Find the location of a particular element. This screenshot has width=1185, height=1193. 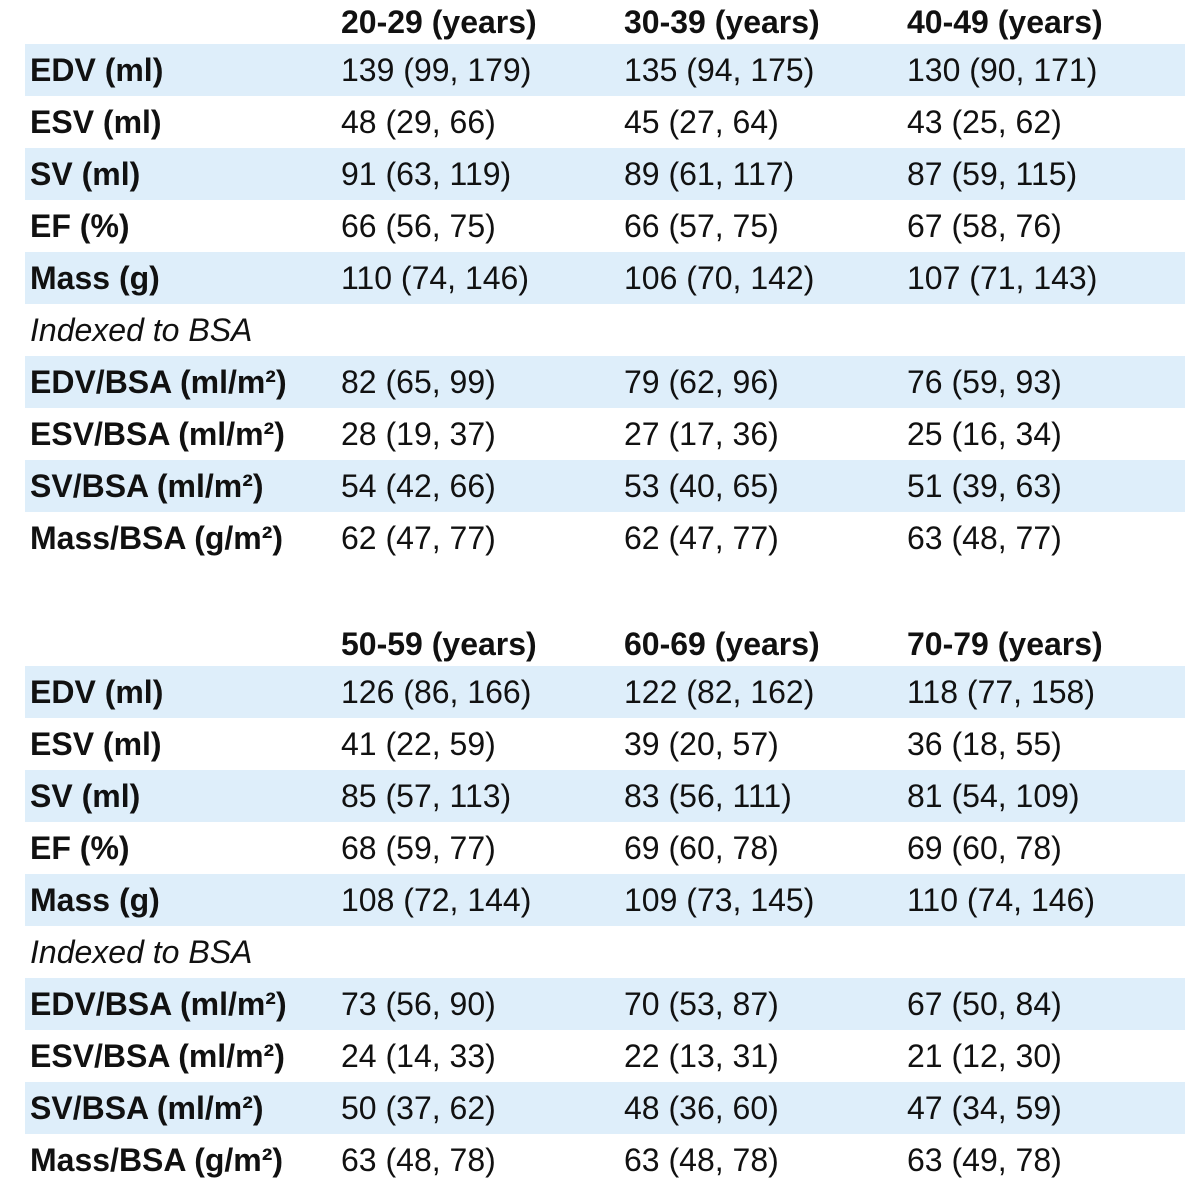

table-cell: 48 (29, 66) is located at coordinates (418, 122).